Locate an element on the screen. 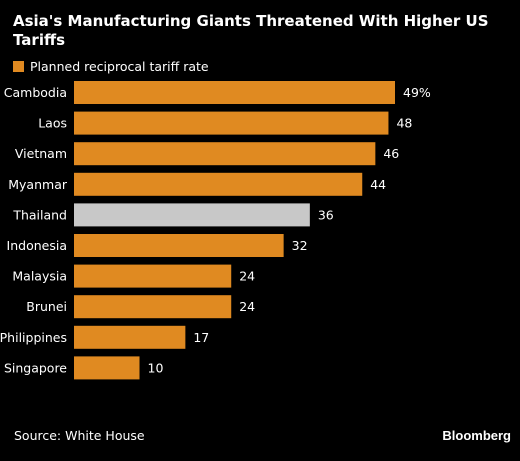  category-label-thailand: Thailand is located at coordinates (39, 214).